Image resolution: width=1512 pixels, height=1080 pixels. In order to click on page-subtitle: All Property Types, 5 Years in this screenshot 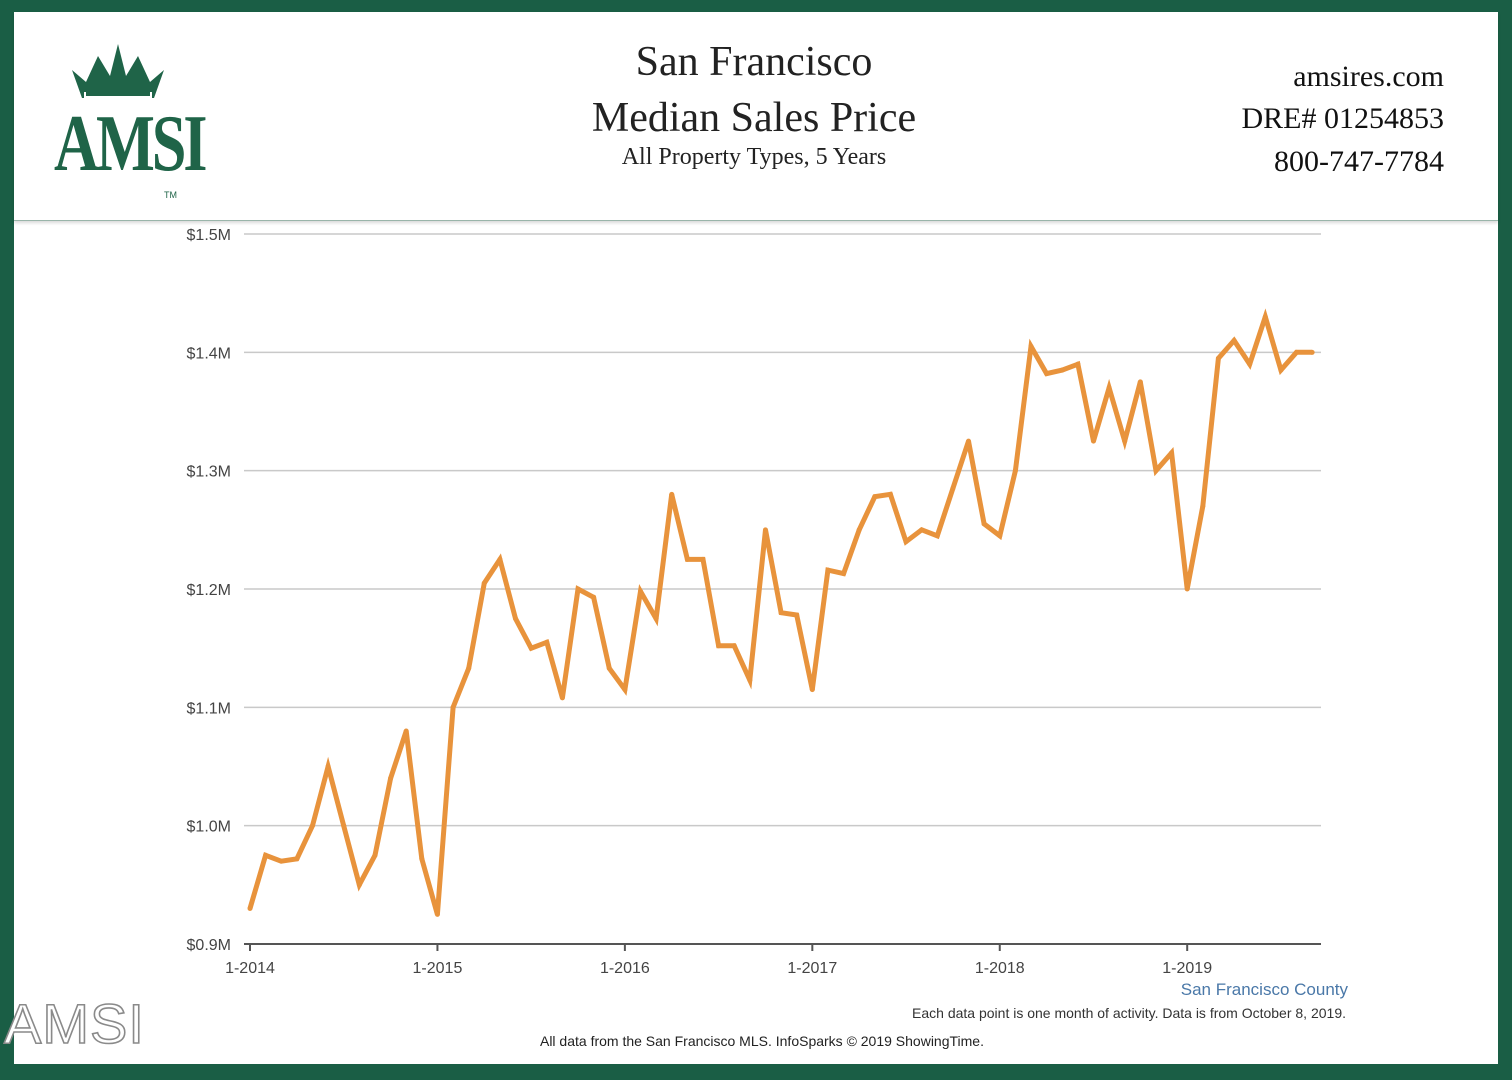, I will do `click(754, 157)`.